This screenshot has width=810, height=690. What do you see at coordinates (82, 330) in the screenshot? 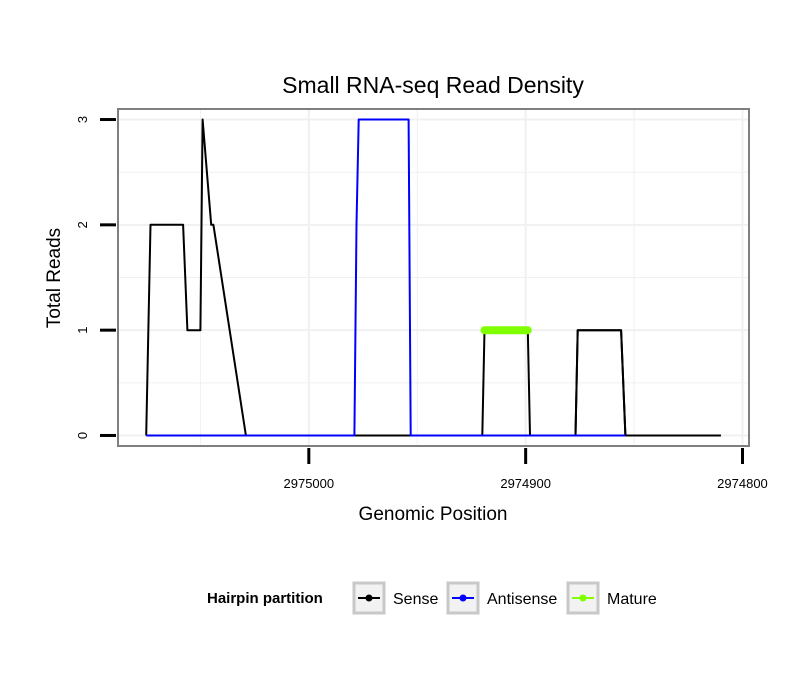
I see `y-tick-label: 1` at bounding box center [82, 330].